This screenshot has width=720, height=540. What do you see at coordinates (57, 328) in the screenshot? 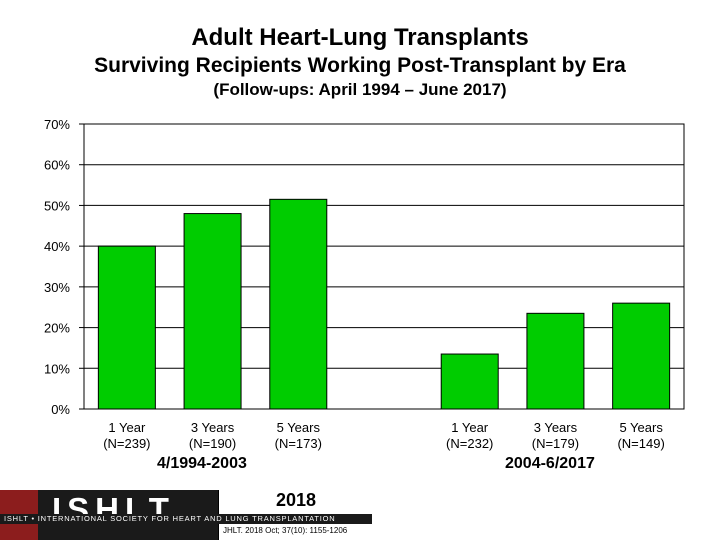
I see `y-tick-label: 20%` at bounding box center [57, 328].